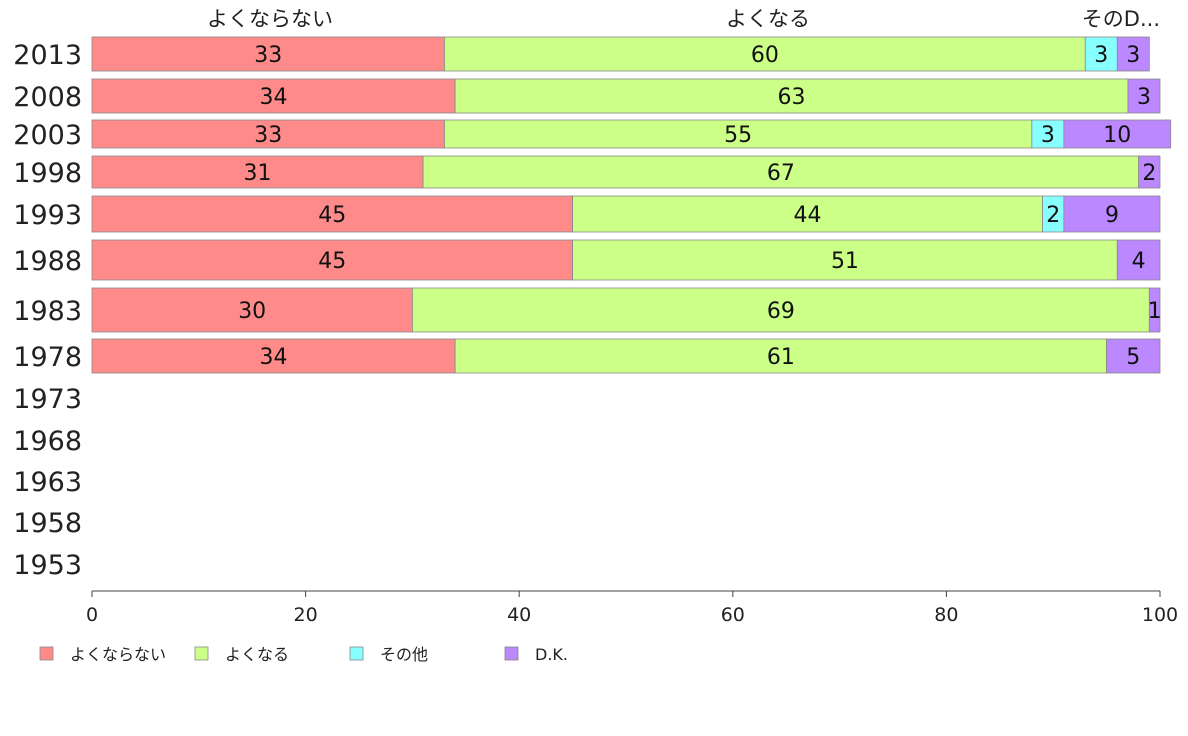 The image size is (1188, 736). What do you see at coordinates (257, 654) in the screenshot?
I see `legend-label: よくなる` at bounding box center [257, 654].